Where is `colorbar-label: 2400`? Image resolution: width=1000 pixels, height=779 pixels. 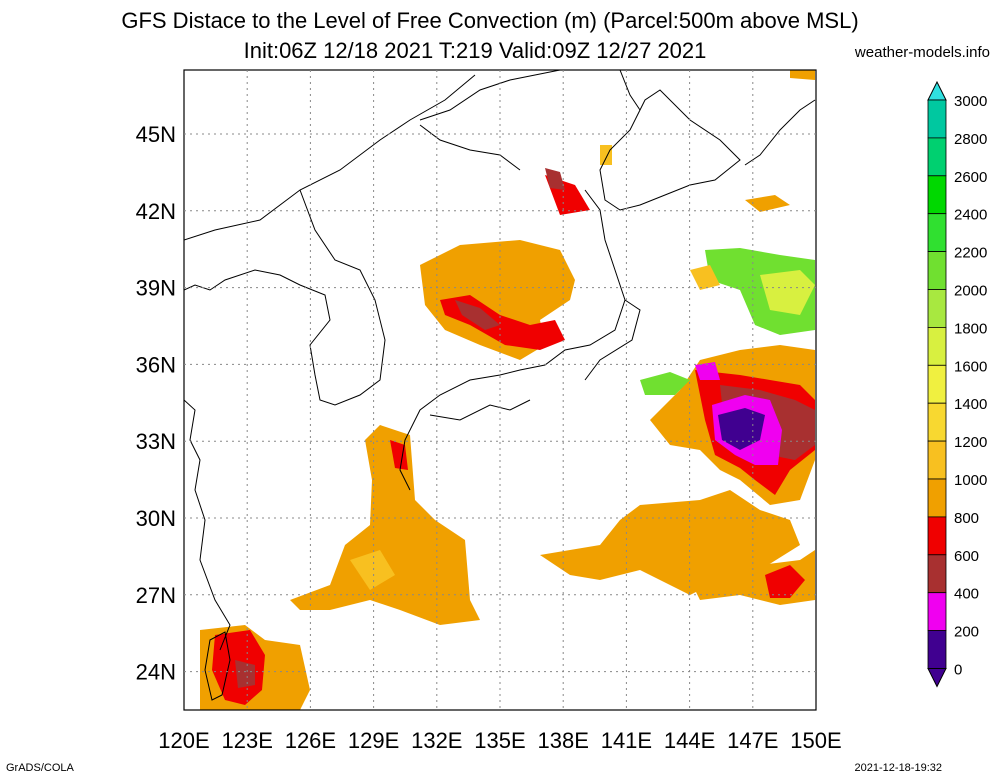
colorbar-label: 2400 is located at coordinates (970, 215).